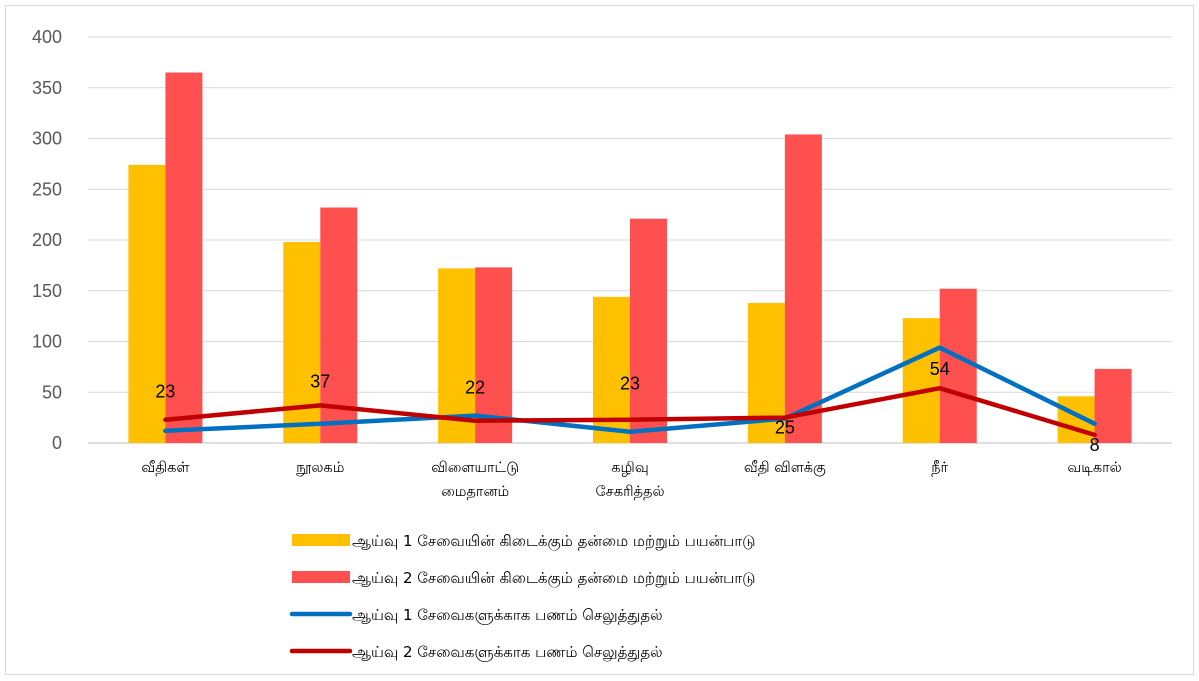 The image size is (1199, 681). I want to click on x-tick-label: நீர், so click(939, 468).